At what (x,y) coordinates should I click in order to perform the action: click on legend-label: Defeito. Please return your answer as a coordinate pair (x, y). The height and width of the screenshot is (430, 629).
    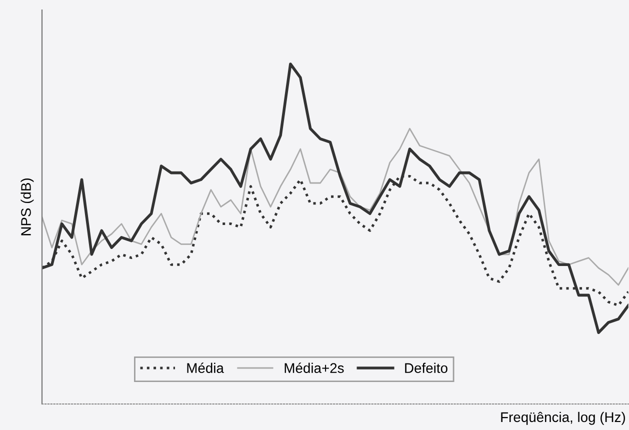
    Looking at the image, I should click on (426, 367).